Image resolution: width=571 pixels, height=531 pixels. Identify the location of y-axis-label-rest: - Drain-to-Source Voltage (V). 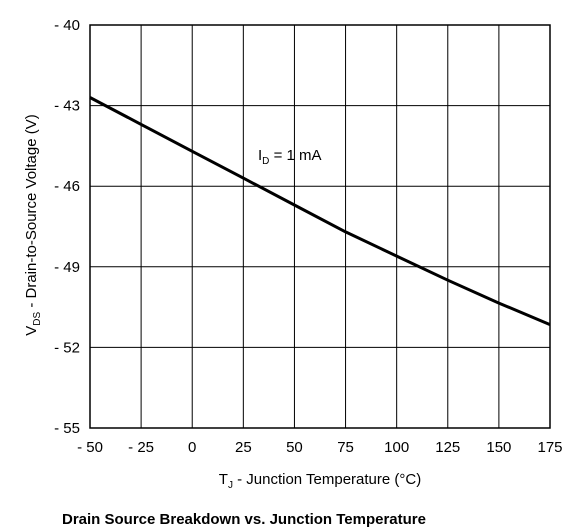
(31, 213).